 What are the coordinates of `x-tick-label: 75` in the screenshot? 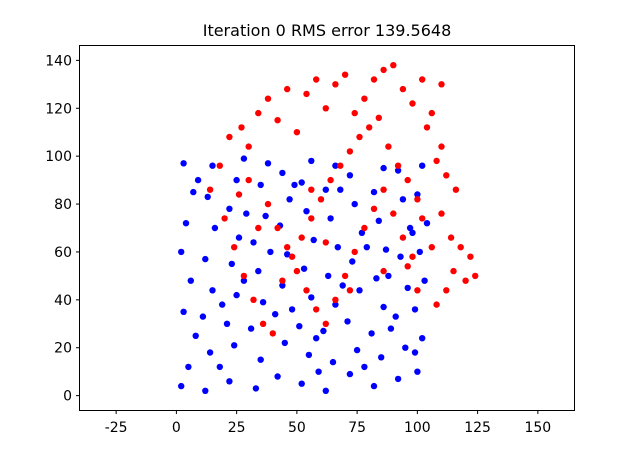 It's located at (357, 428).